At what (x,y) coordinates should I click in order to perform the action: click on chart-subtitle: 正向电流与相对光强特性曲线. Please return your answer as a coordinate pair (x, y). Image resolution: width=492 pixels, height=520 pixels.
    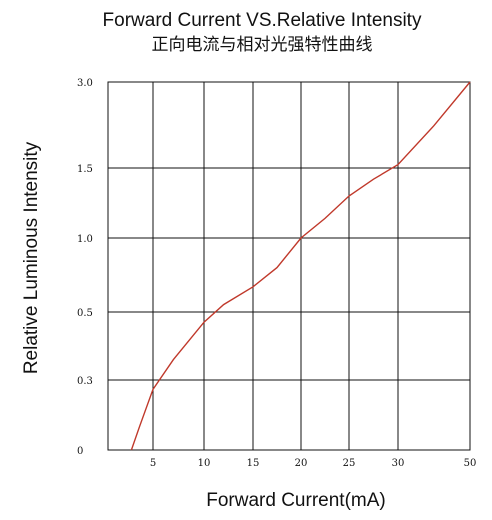
    Looking at the image, I should click on (262, 44).